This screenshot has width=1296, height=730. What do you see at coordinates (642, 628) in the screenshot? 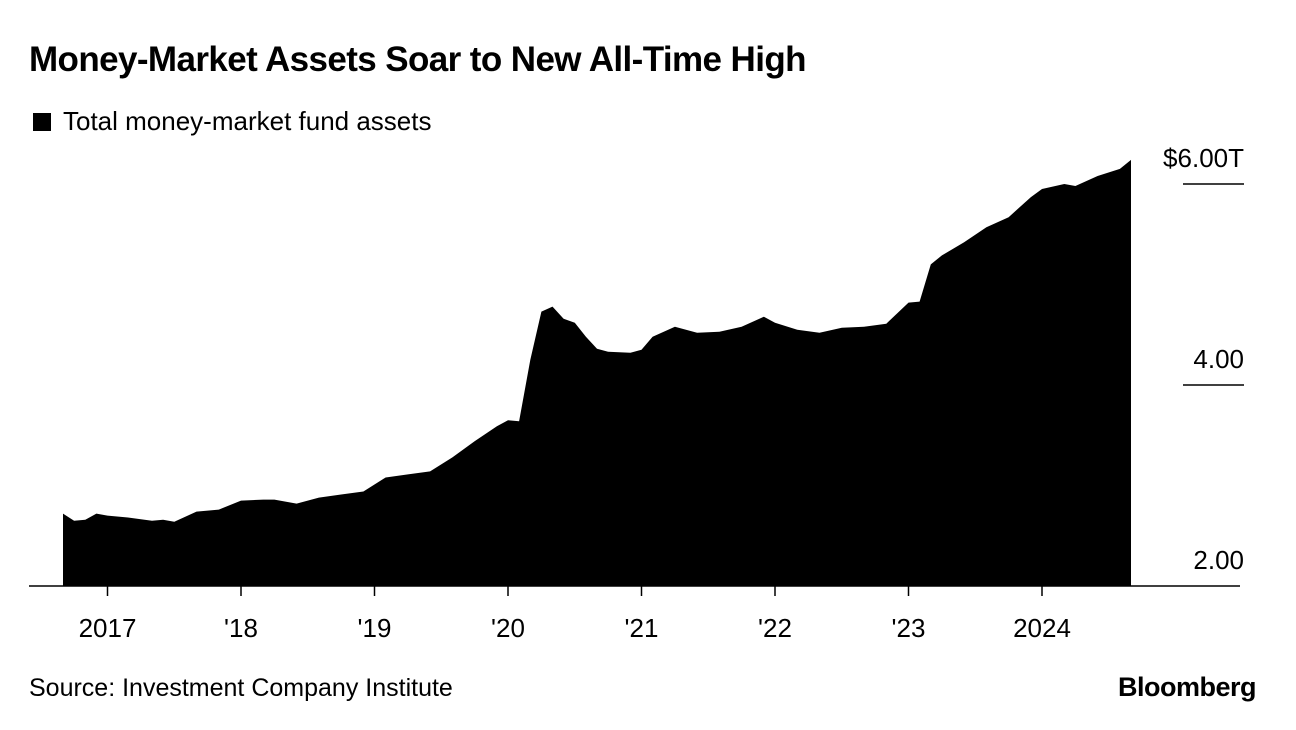
I see `x-tick-label-4: '21` at bounding box center [642, 628].